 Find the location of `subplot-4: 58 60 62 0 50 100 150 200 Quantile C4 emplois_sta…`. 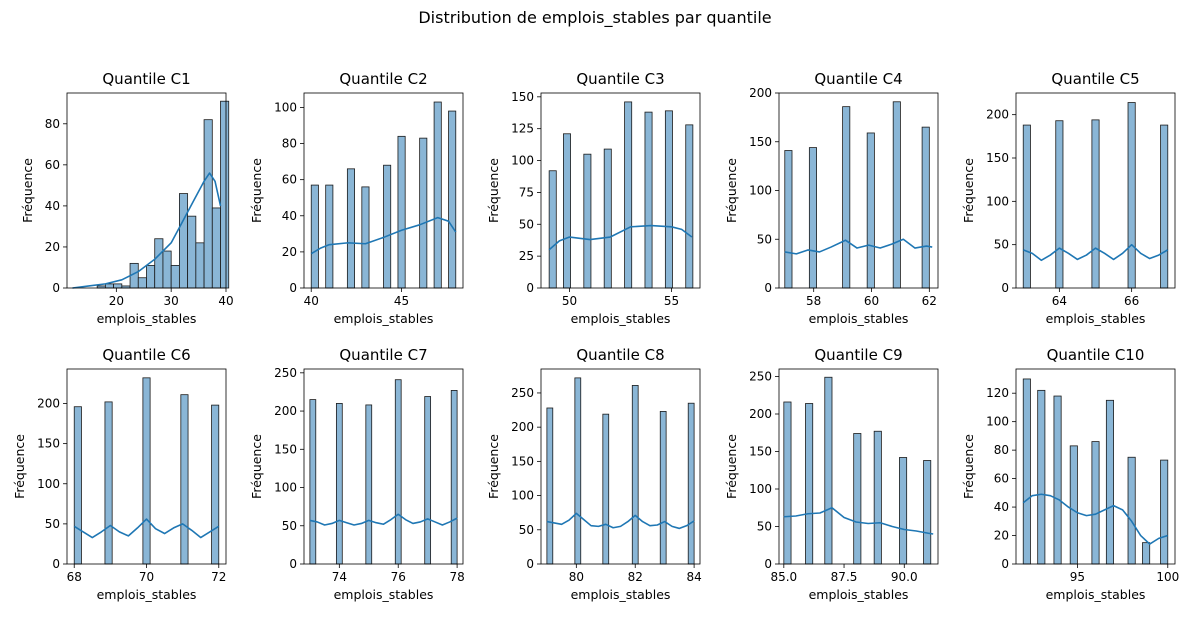

subplot-4: 58 60 62 0 50 100 150 200 Quantile C4 emplois_sta… is located at coordinates (831, 198).